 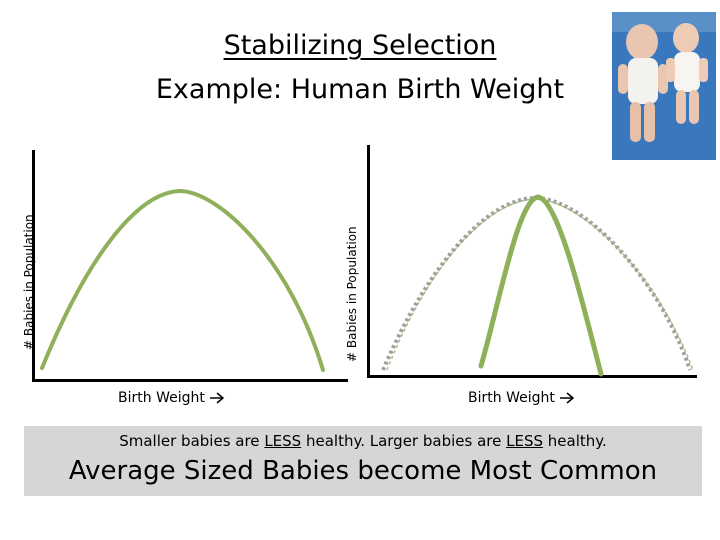 I want to click on banner-headline: Average Sized Babies become Most Common, so click(x=363, y=471).